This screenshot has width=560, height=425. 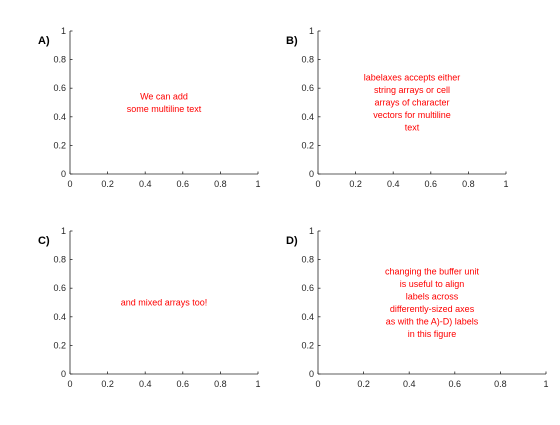 What do you see at coordinates (411, 103) in the screenshot?
I see `annotation-line-b: arrays of character` at bounding box center [411, 103].